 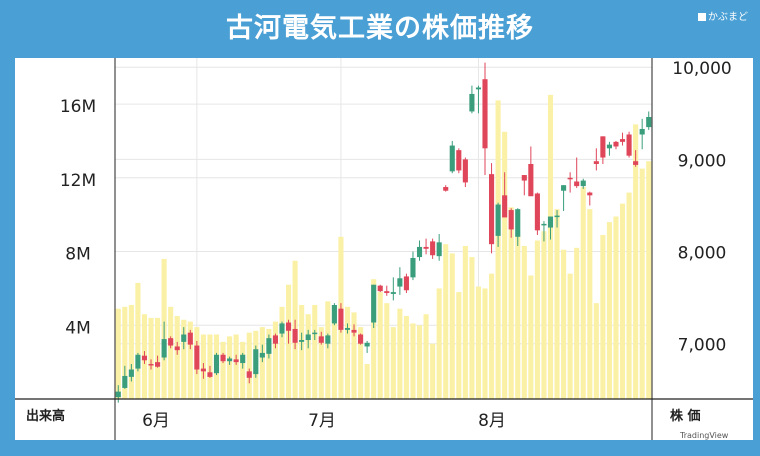 I want to click on price-tick-label: 9,000, so click(x=702, y=161).